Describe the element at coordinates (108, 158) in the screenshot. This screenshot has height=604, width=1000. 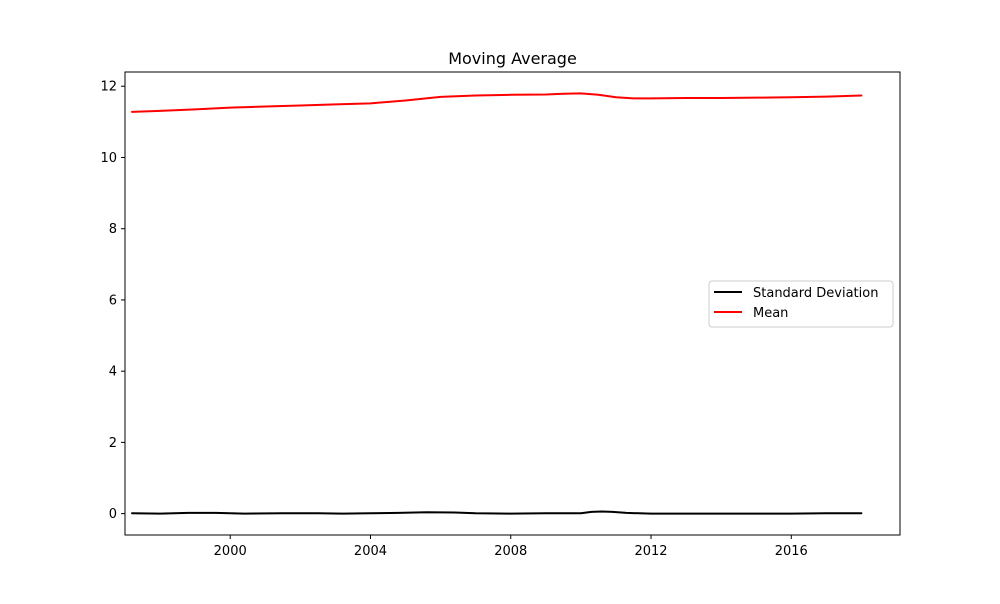
I see `y-tick-label: 10` at that location.